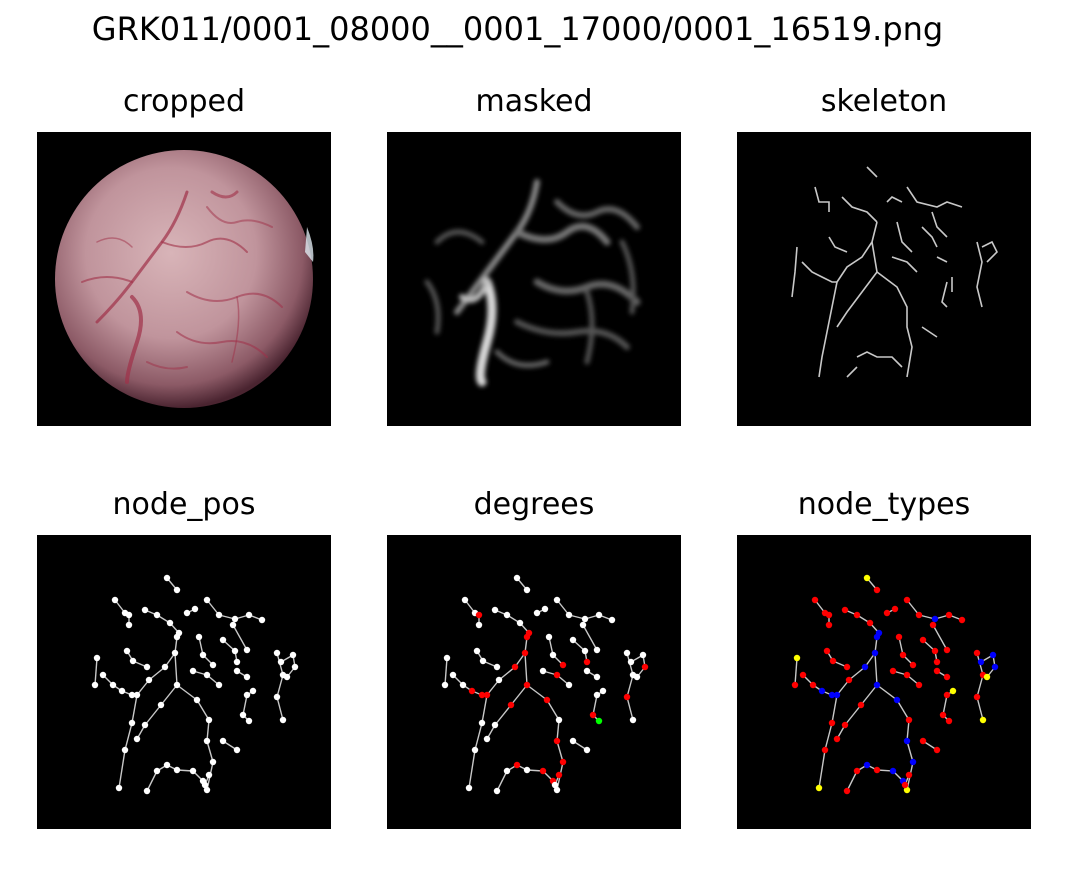  Describe the element at coordinates (895, 684) in the screenshot. I see `node-types-graph` at that location.